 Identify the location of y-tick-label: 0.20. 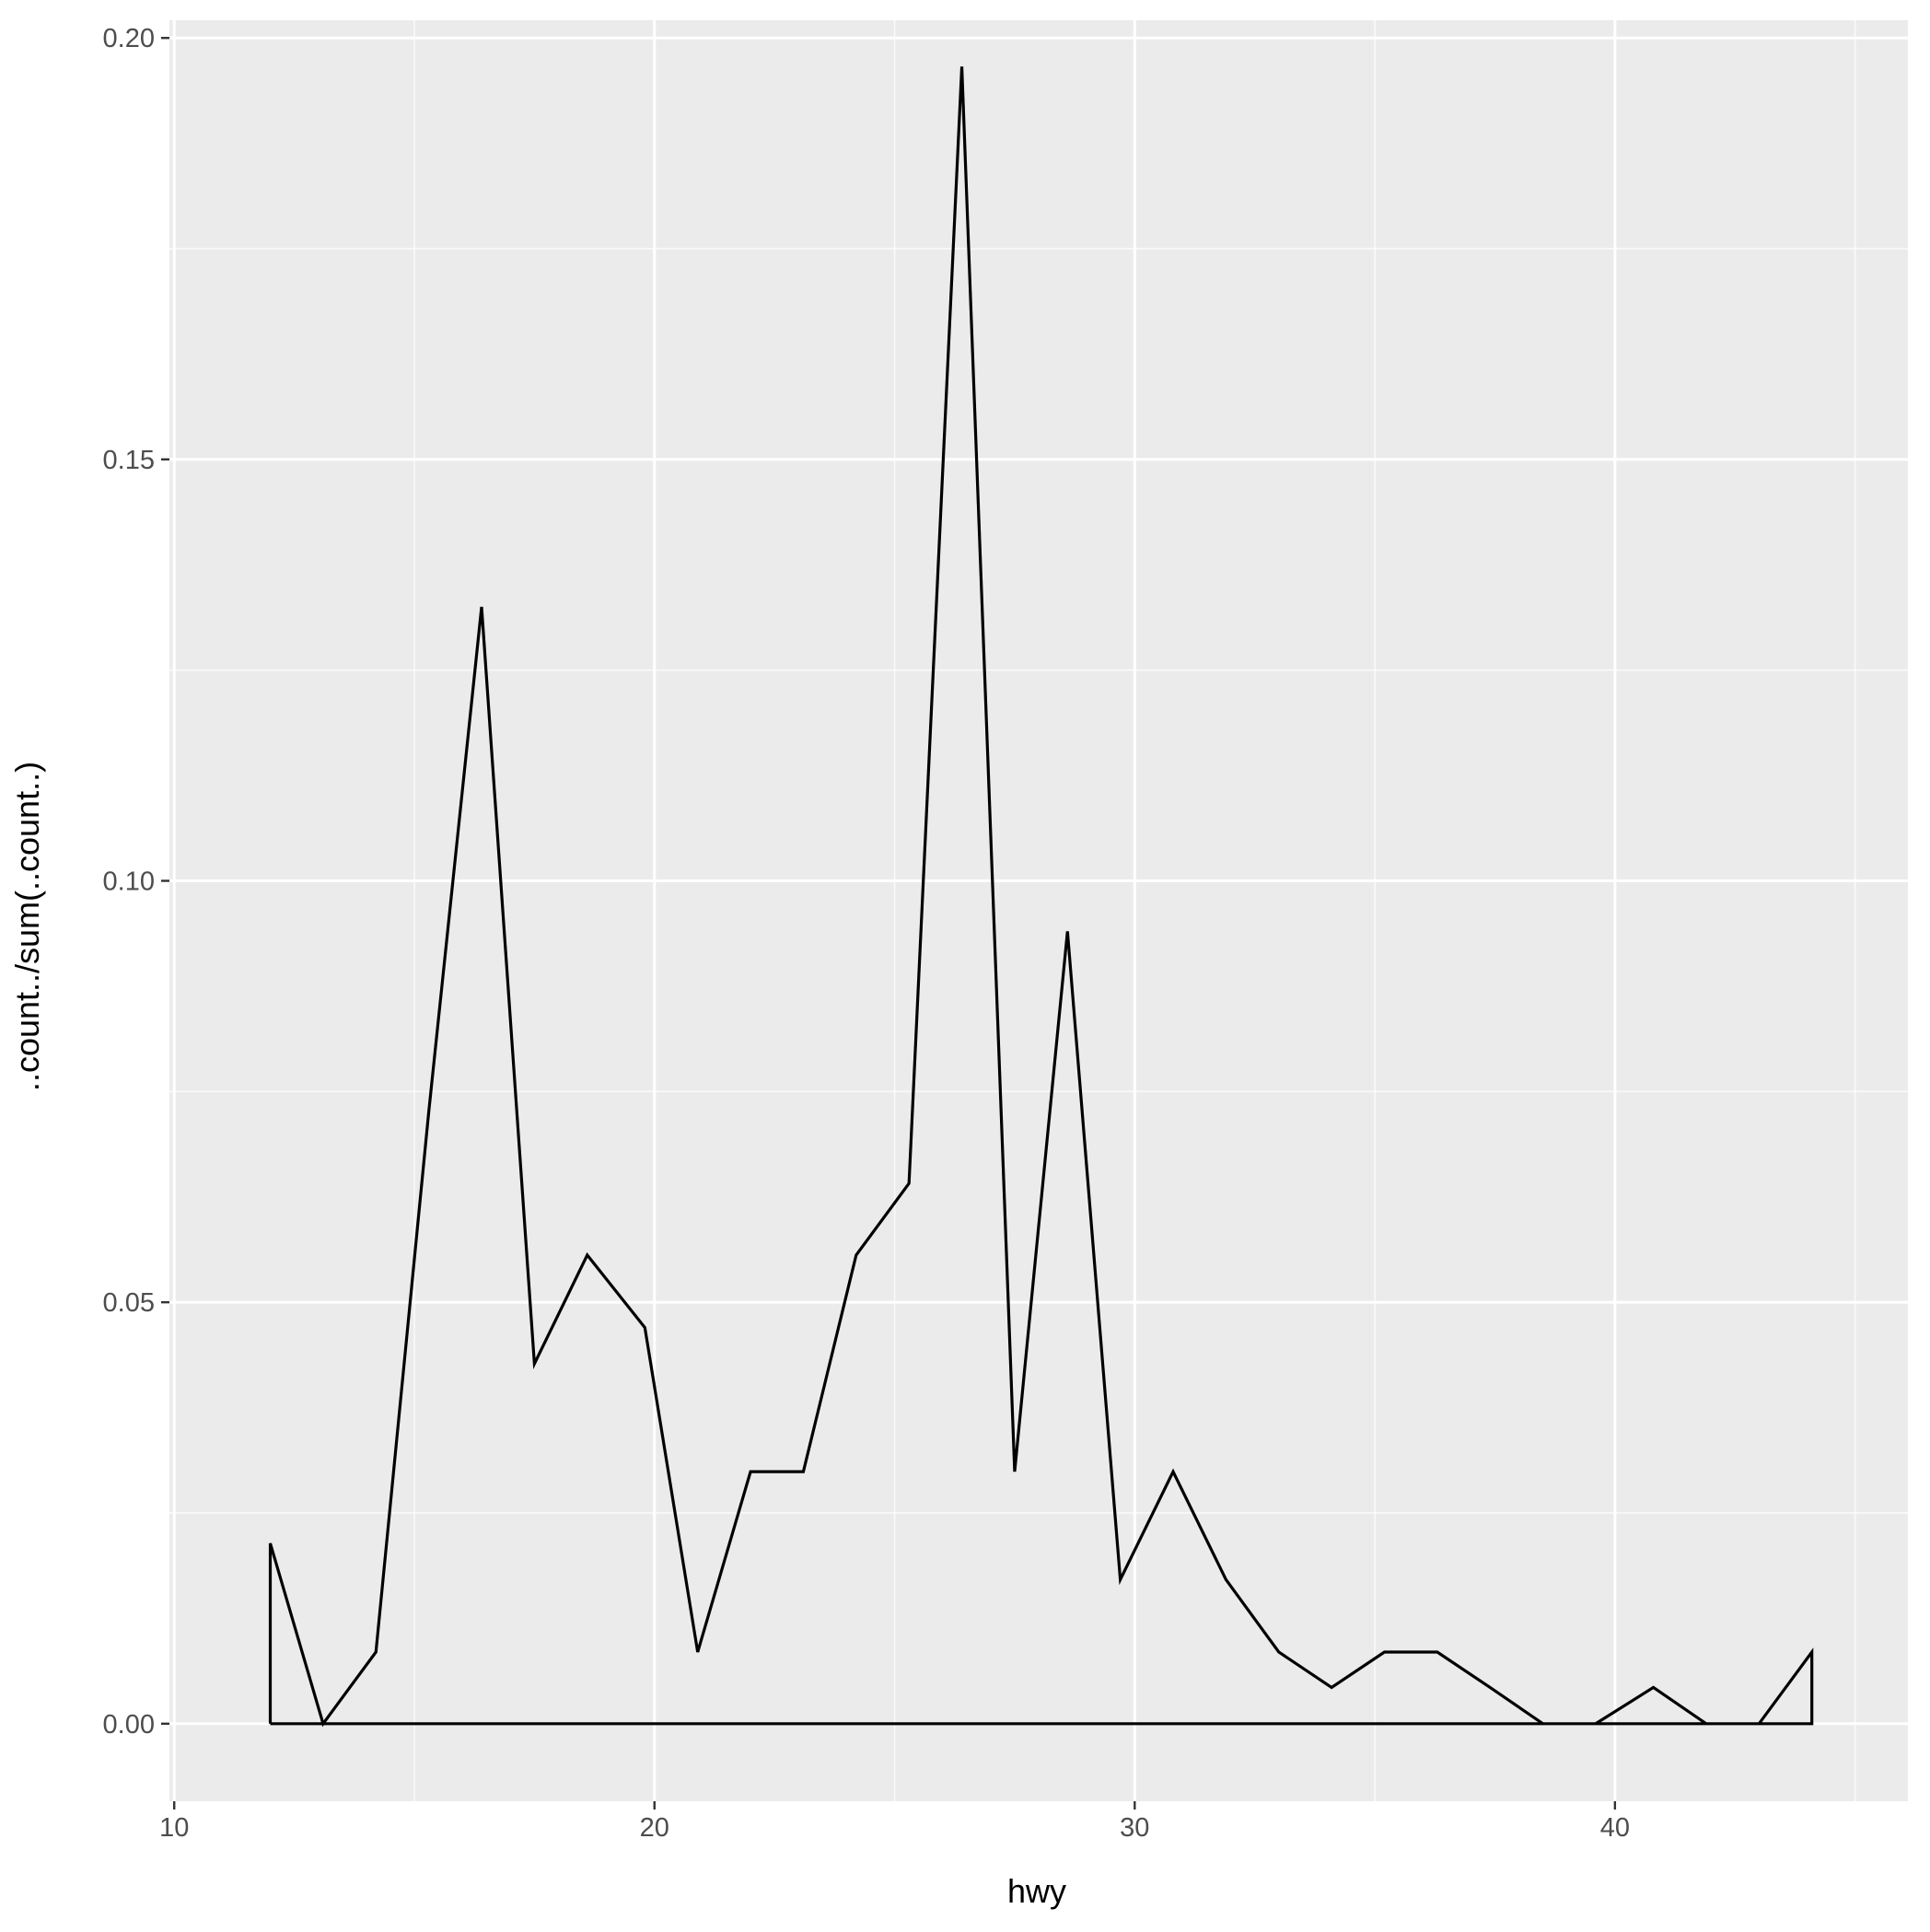
(129, 38).